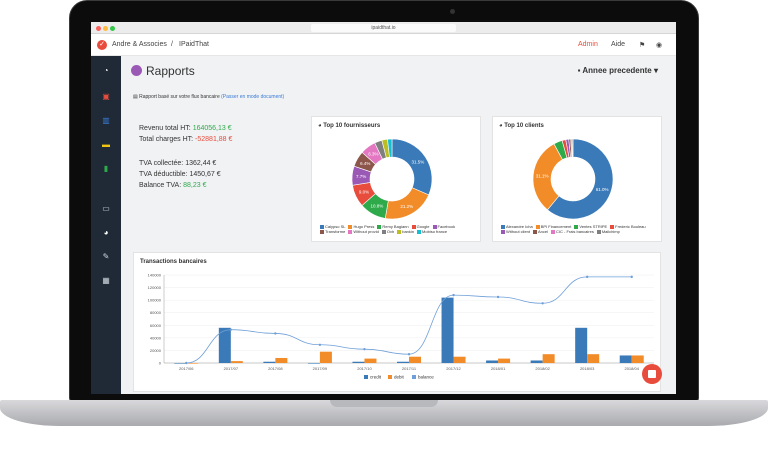  What do you see at coordinates (105, 28) in the screenshot?
I see `minimize-window-icon` at bounding box center [105, 28].